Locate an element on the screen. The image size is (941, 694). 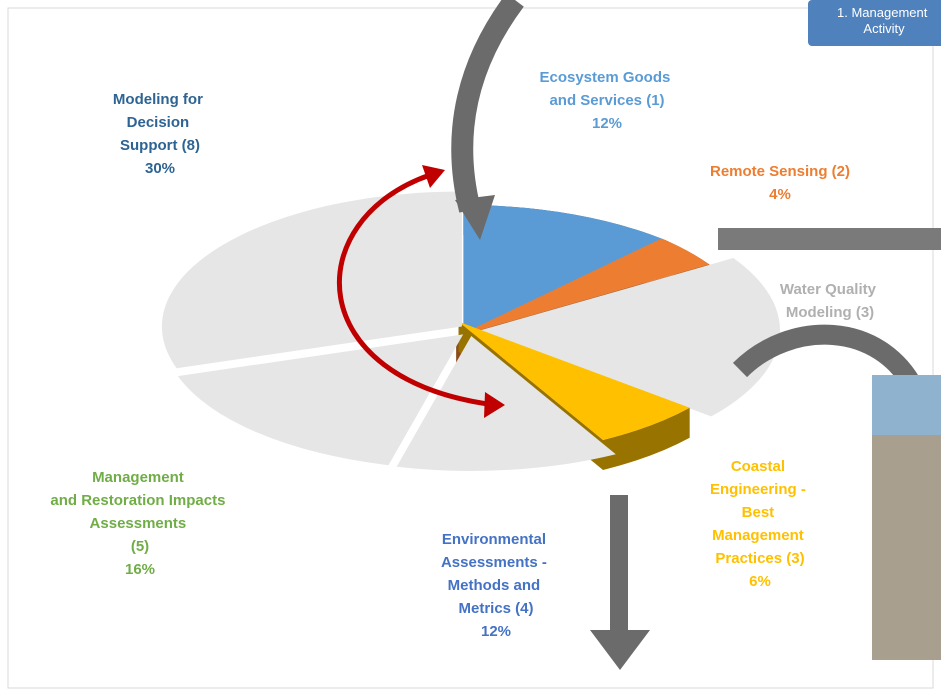
value-label: 16% is located at coordinates (140, 569).